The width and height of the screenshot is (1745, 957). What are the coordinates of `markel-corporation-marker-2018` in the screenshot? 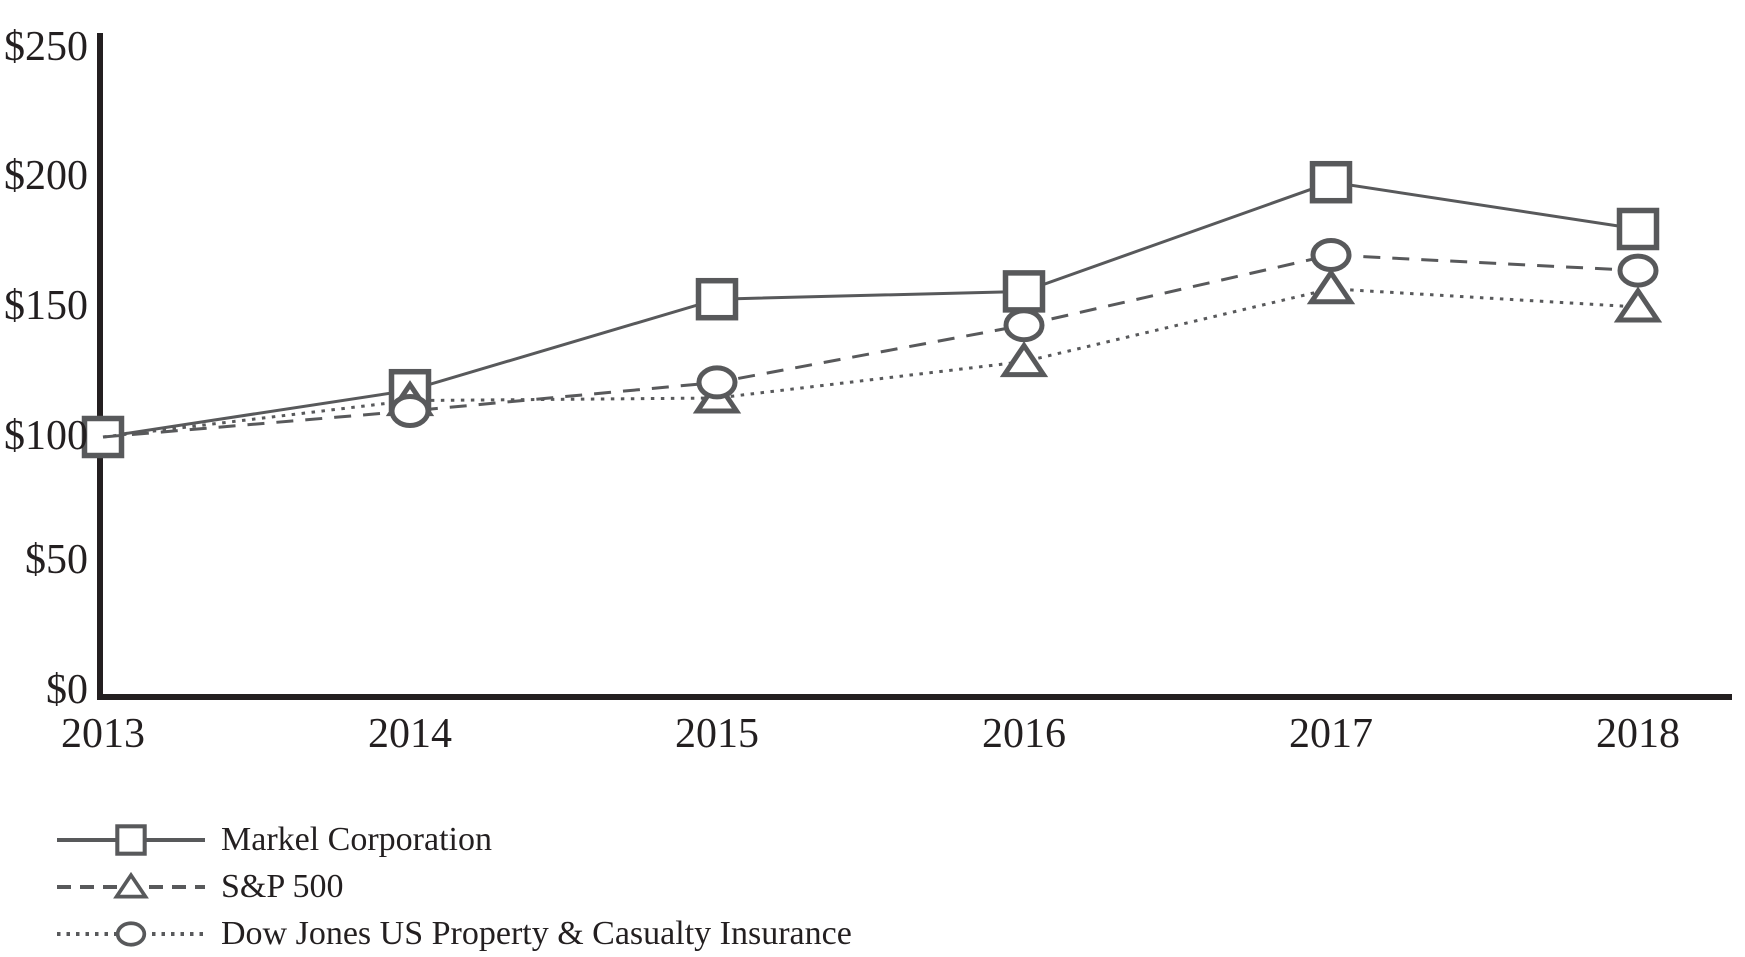 It's located at (1638, 229).